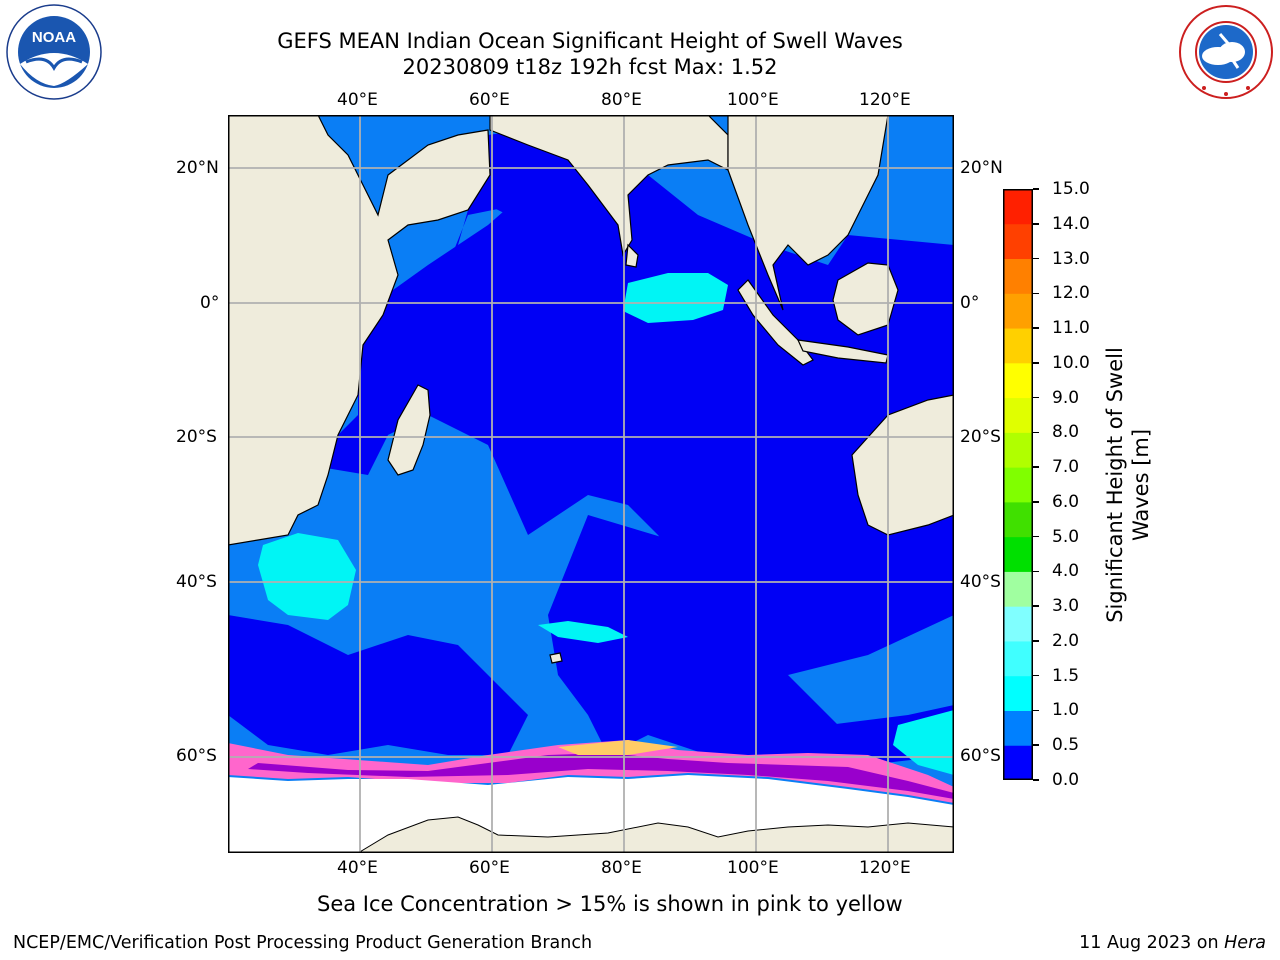 The height and width of the screenshot is (960, 1280). What do you see at coordinates (197, 168) in the screenshot?
I see `lat-label-left: 20°N` at bounding box center [197, 168].